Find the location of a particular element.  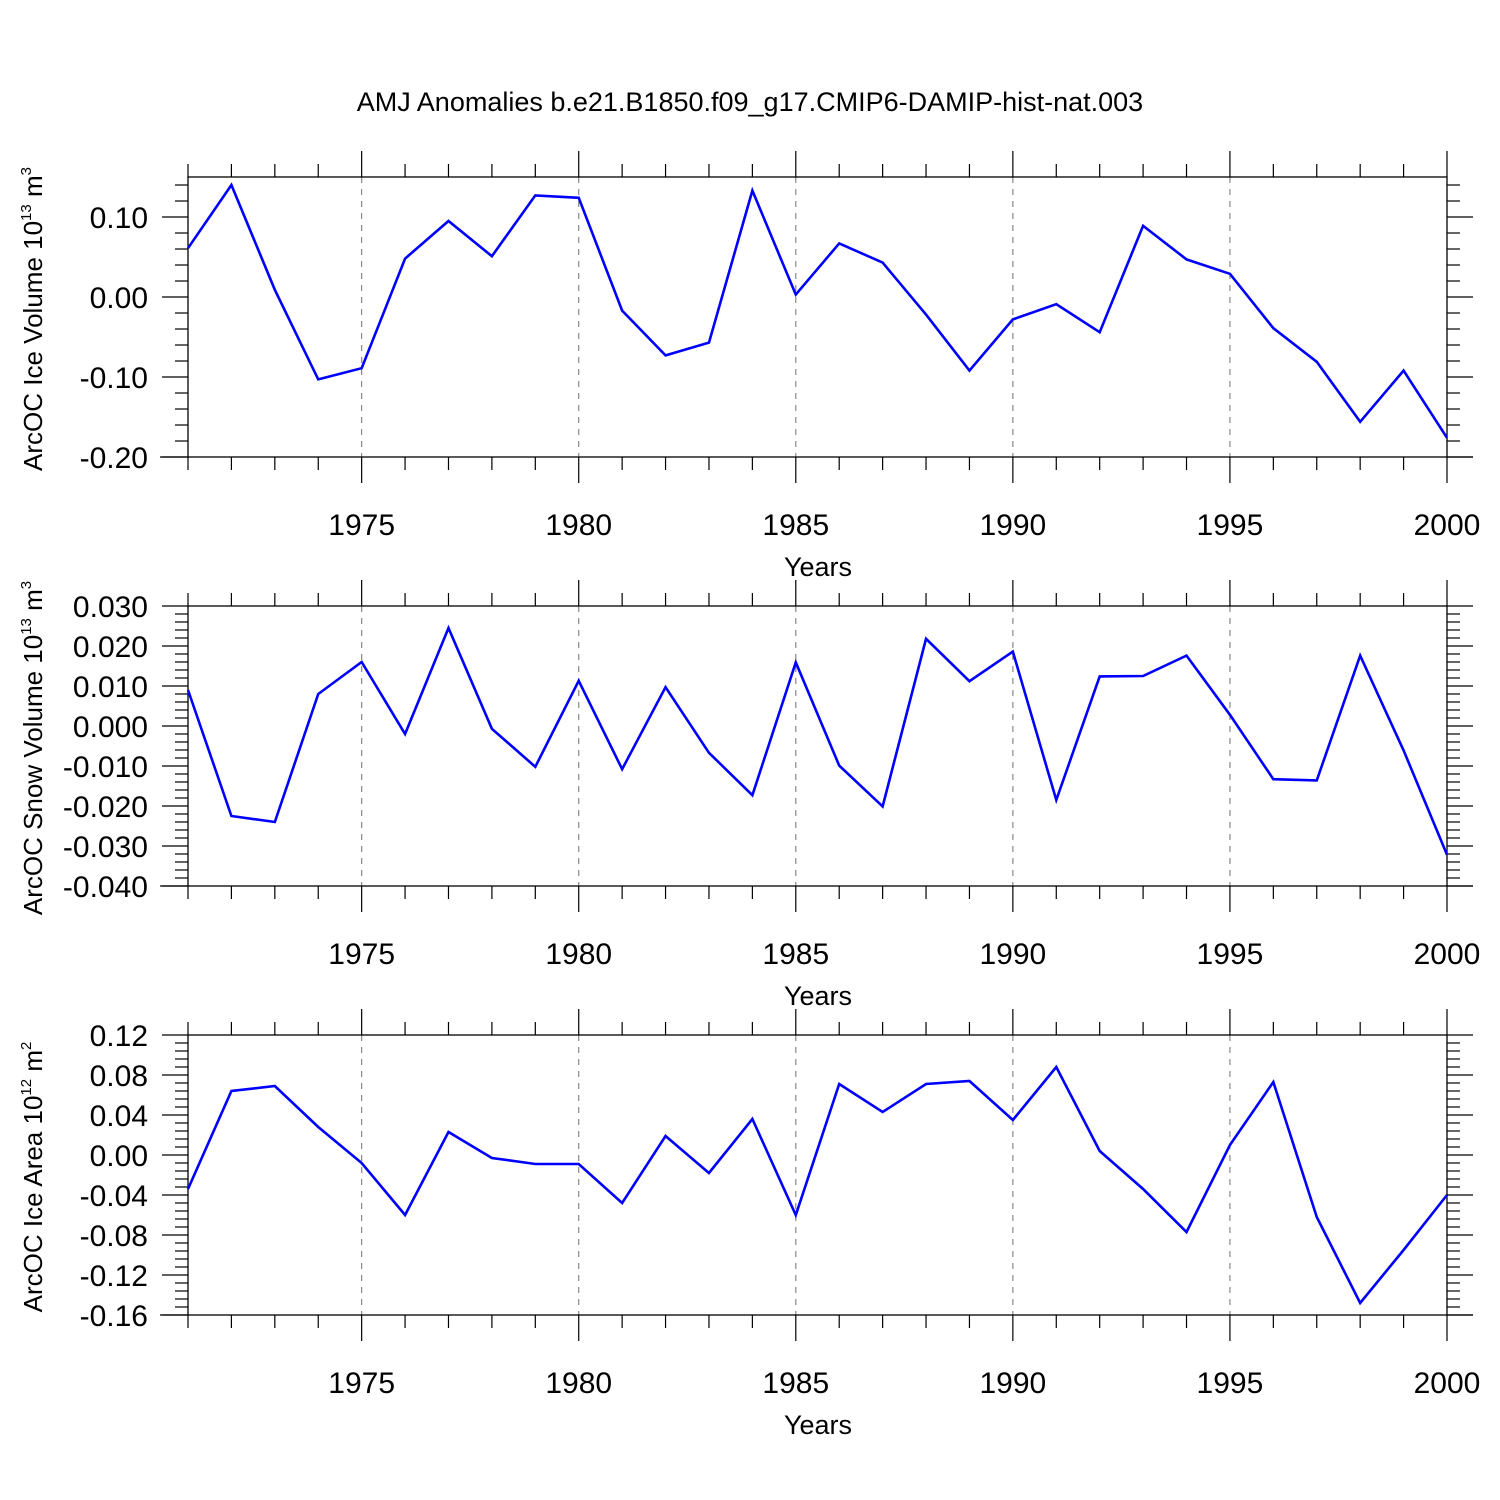

y-tick-label: -0.12 is located at coordinates (114, 1276).